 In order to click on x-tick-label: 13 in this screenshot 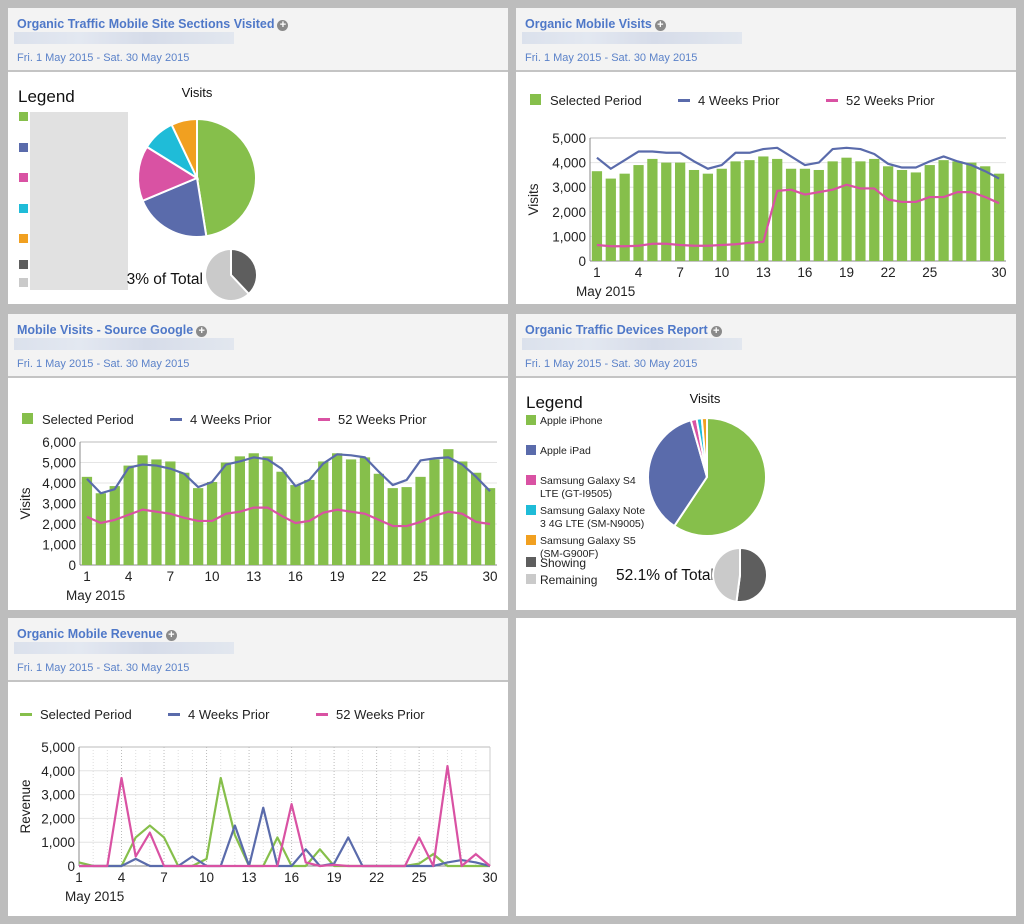, I will do `click(763, 272)`.